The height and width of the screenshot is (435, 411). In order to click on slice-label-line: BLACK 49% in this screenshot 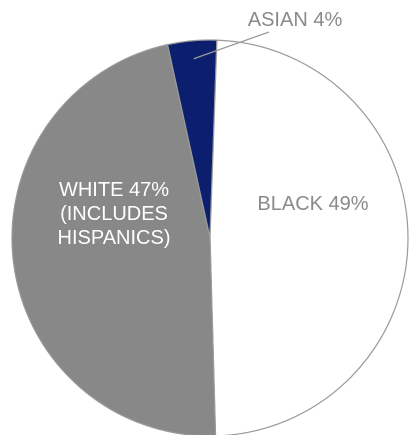, I will do `click(312, 204)`.